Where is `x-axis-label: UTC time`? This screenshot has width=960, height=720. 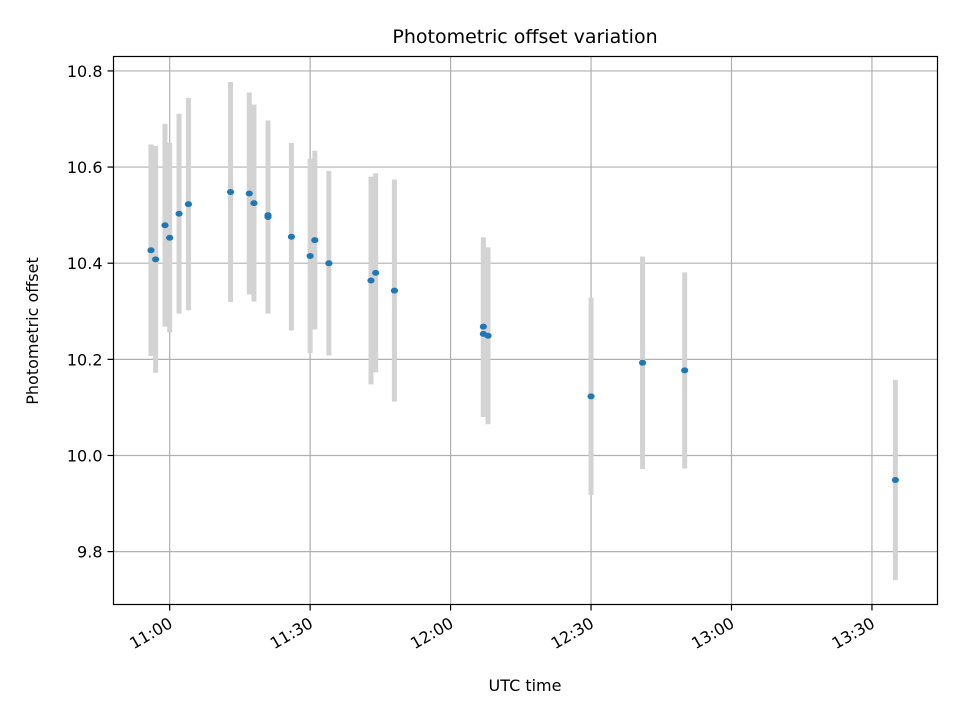
x-axis-label: UTC time is located at coordinates (525, 685).